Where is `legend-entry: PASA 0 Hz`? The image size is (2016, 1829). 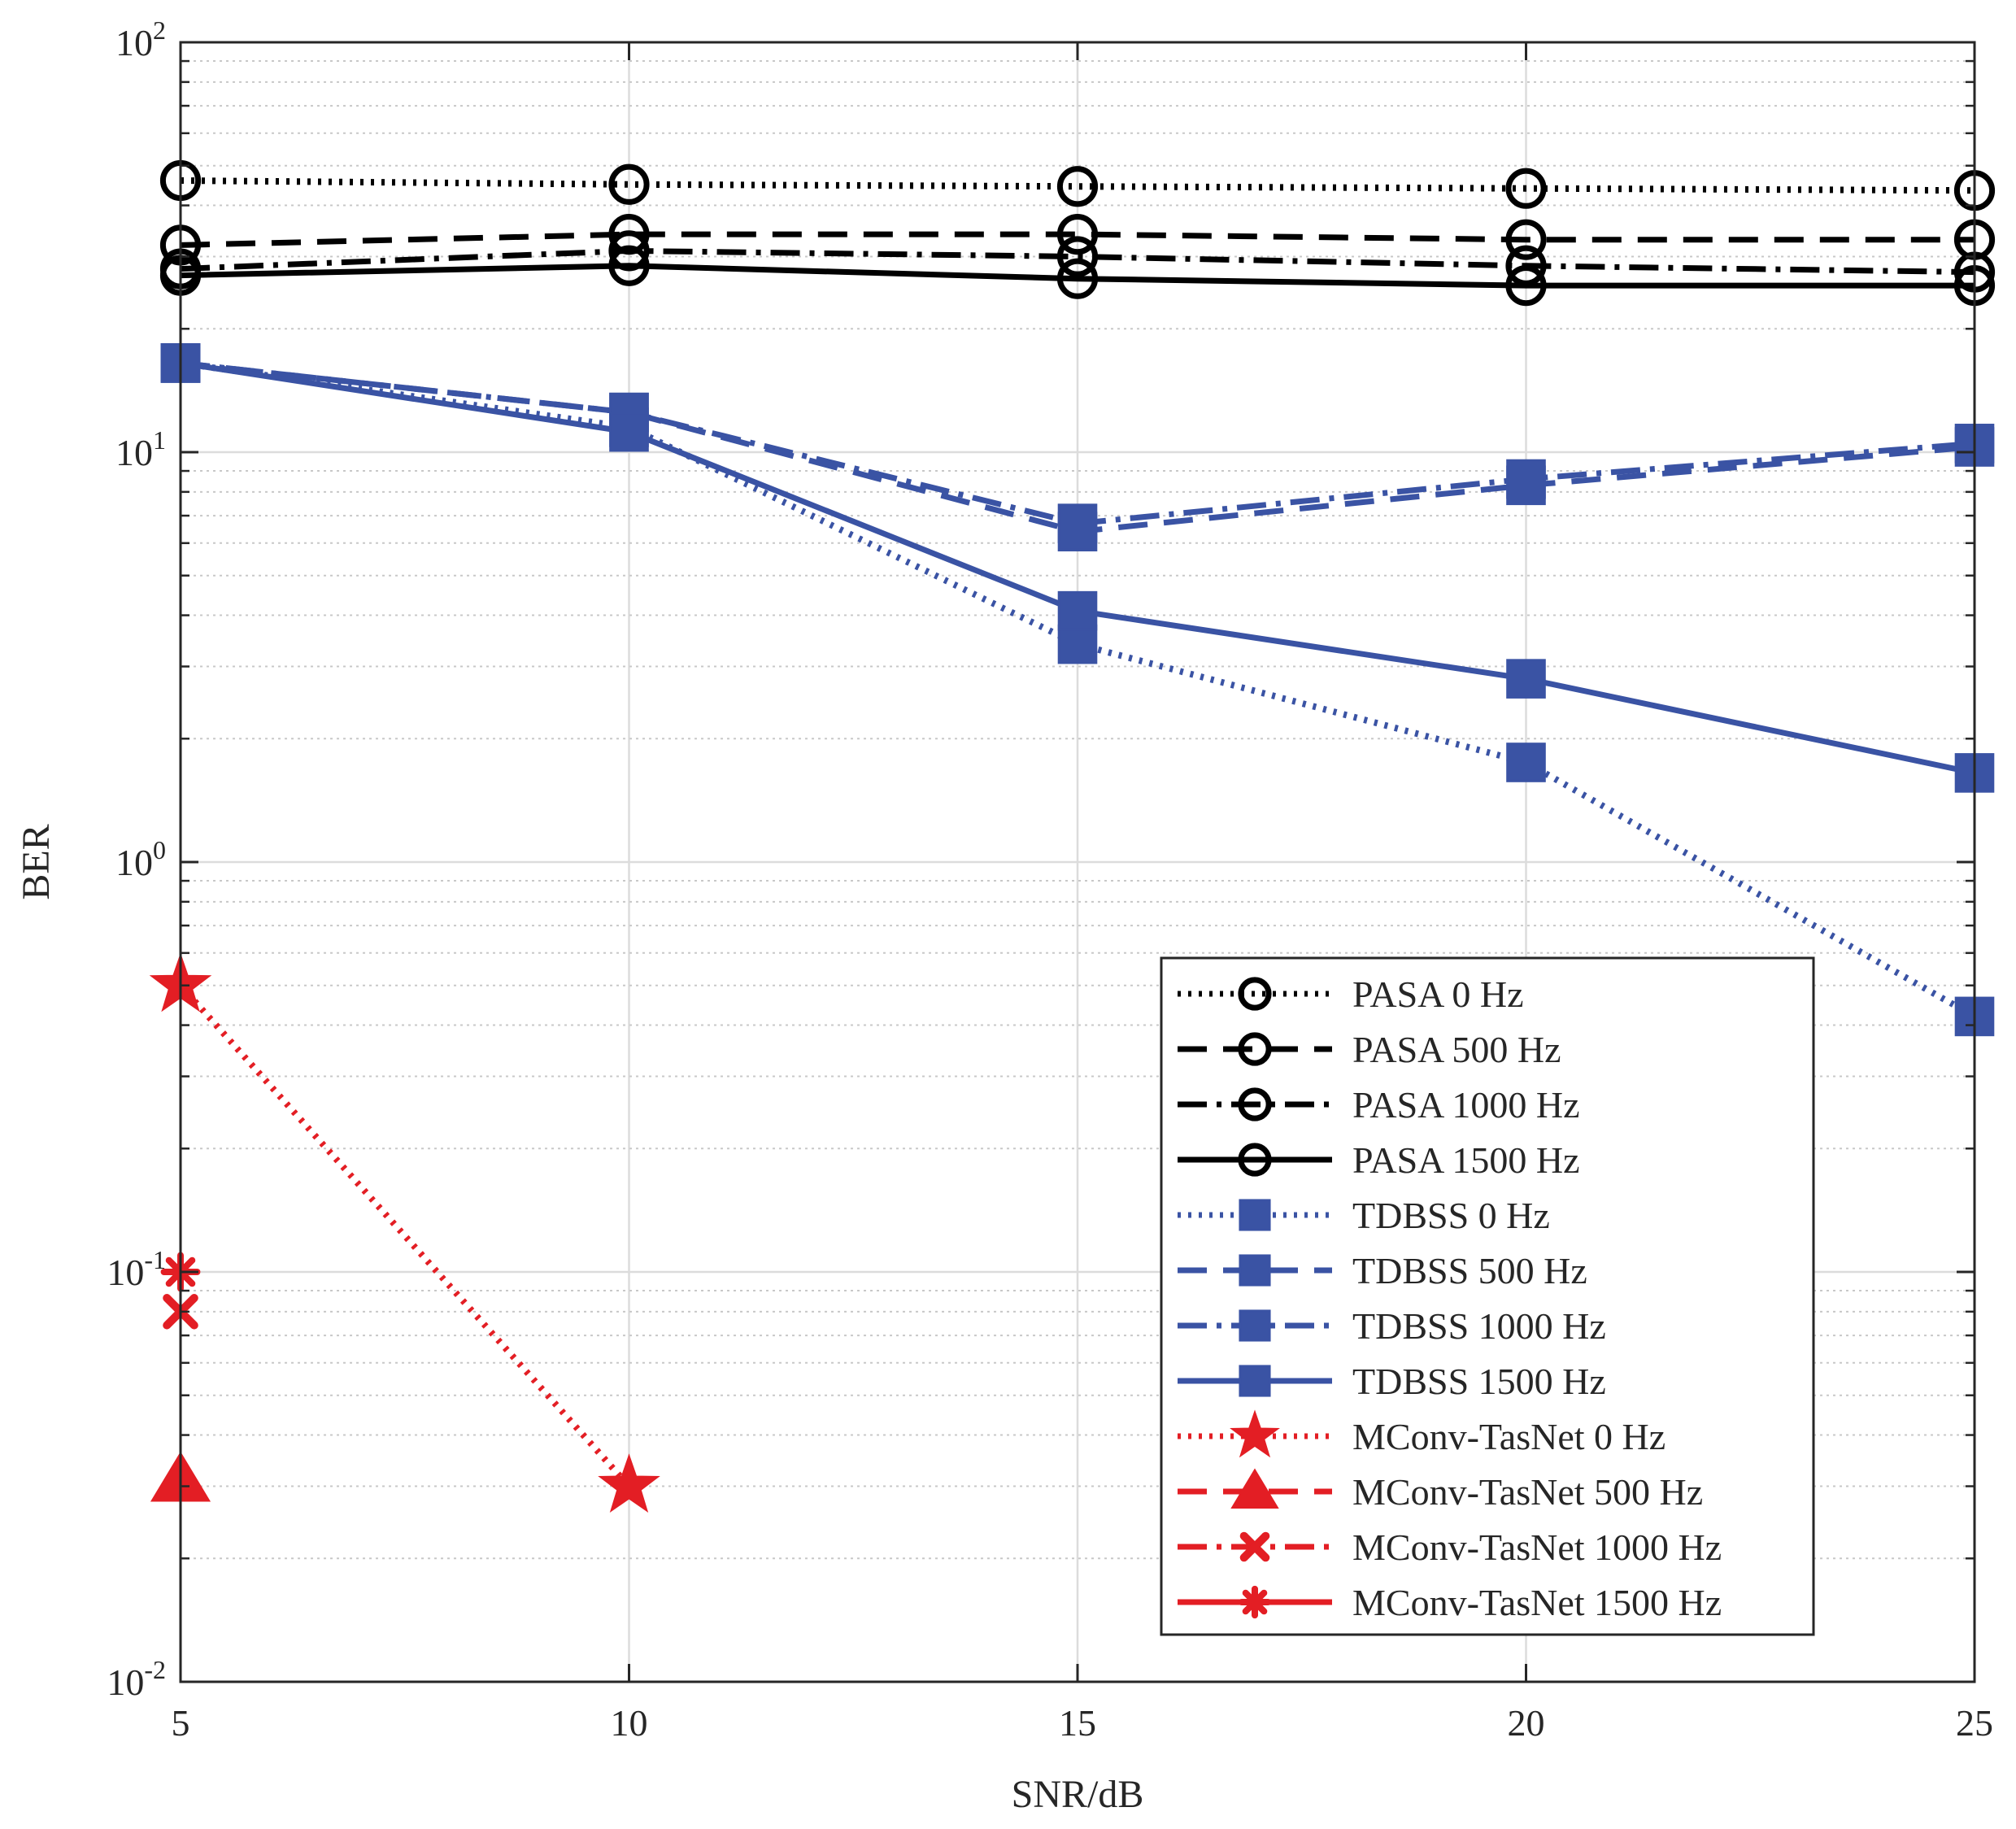
legend-entry: PASA 0 Hz is located at coordinates (1350, 994).